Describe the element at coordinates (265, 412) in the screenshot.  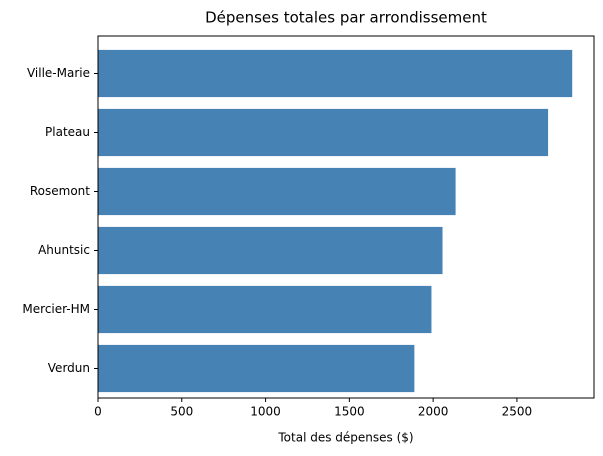
I see `x-tick-label: 1000` at that location.